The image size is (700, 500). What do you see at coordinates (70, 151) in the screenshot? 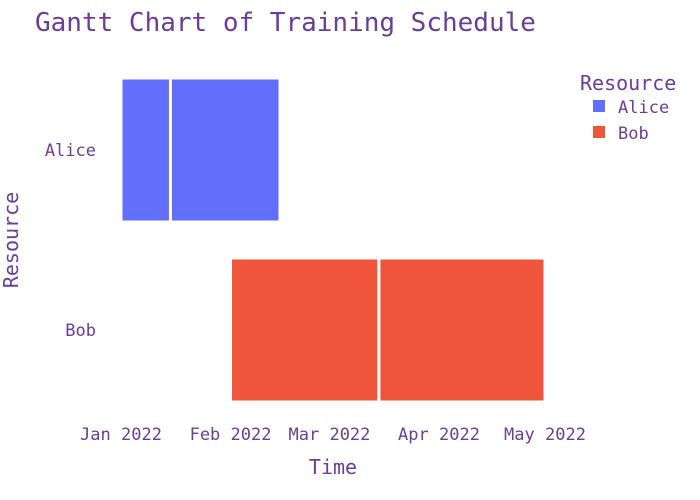
I see `y-tick-label: Alice` at bounding box center [70, 151].